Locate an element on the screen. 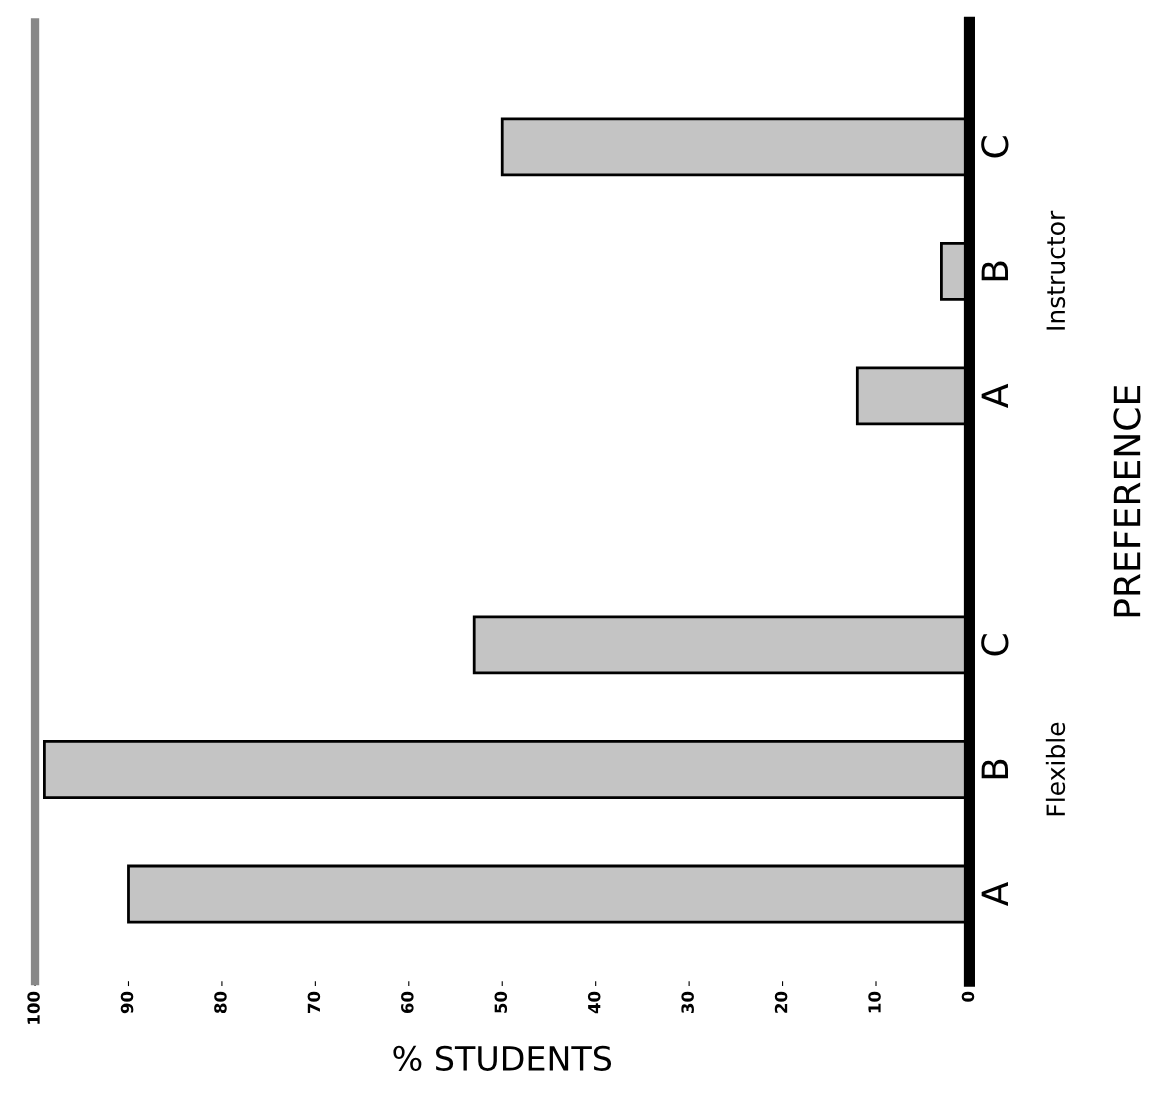 The height and width of the screenshot is (1115, 1168). x-tick-label: 70 is located at coordinates (314, 1002).